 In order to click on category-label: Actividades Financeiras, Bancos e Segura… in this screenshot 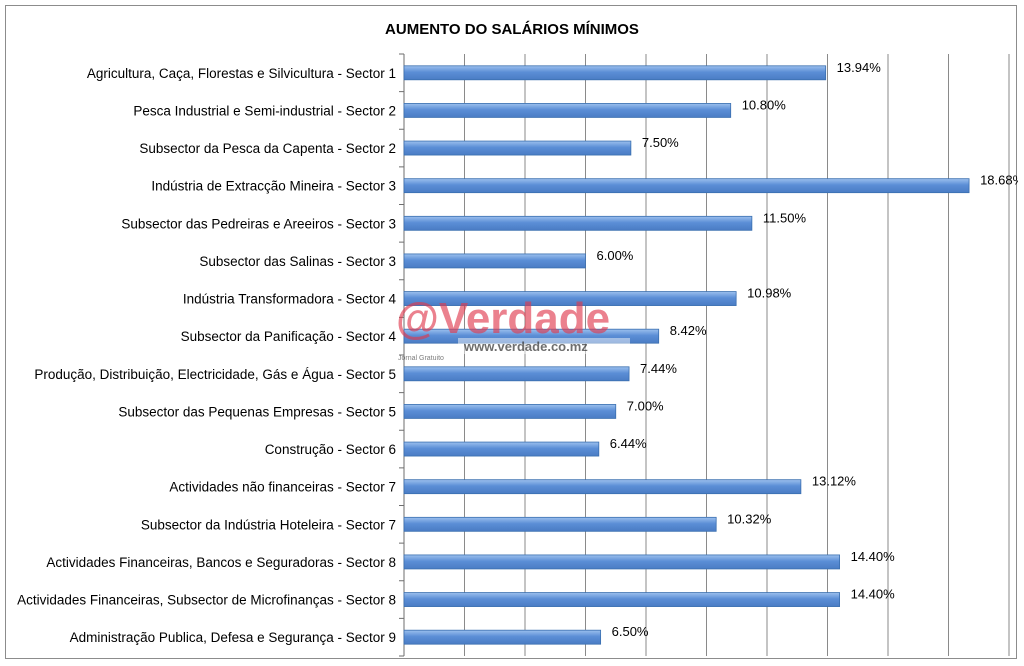, I will do `click(221, 562)`.